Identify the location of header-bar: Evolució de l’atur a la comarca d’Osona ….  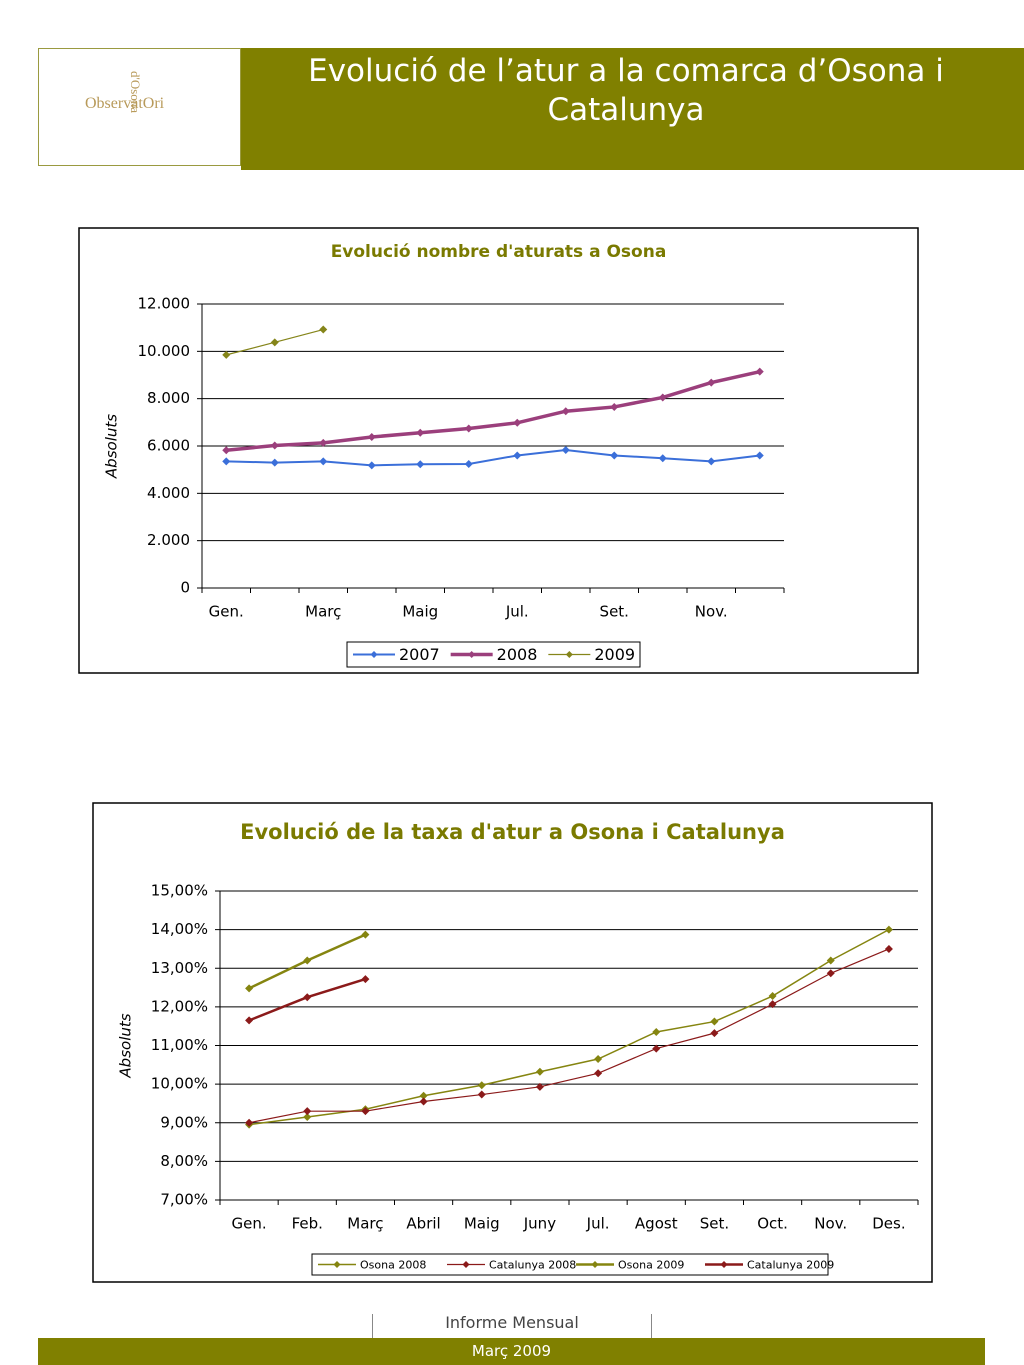
(632, 109).